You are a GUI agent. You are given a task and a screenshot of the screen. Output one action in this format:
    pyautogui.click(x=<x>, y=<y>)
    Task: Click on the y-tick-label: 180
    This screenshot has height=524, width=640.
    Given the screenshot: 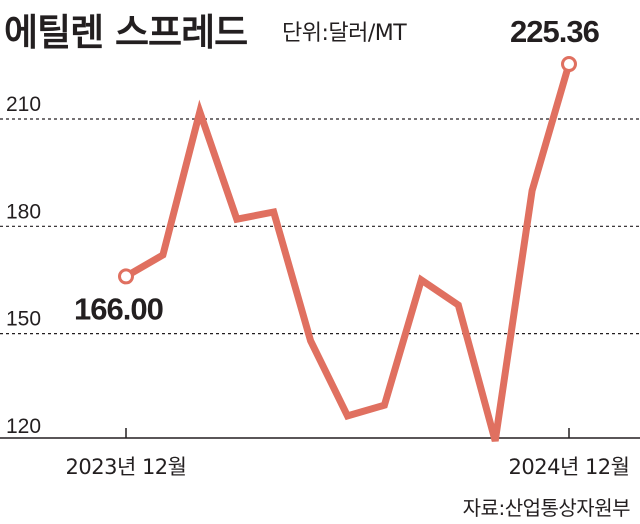 What is the action you would take?
    pyautogui.click(x=23, y=211)
    